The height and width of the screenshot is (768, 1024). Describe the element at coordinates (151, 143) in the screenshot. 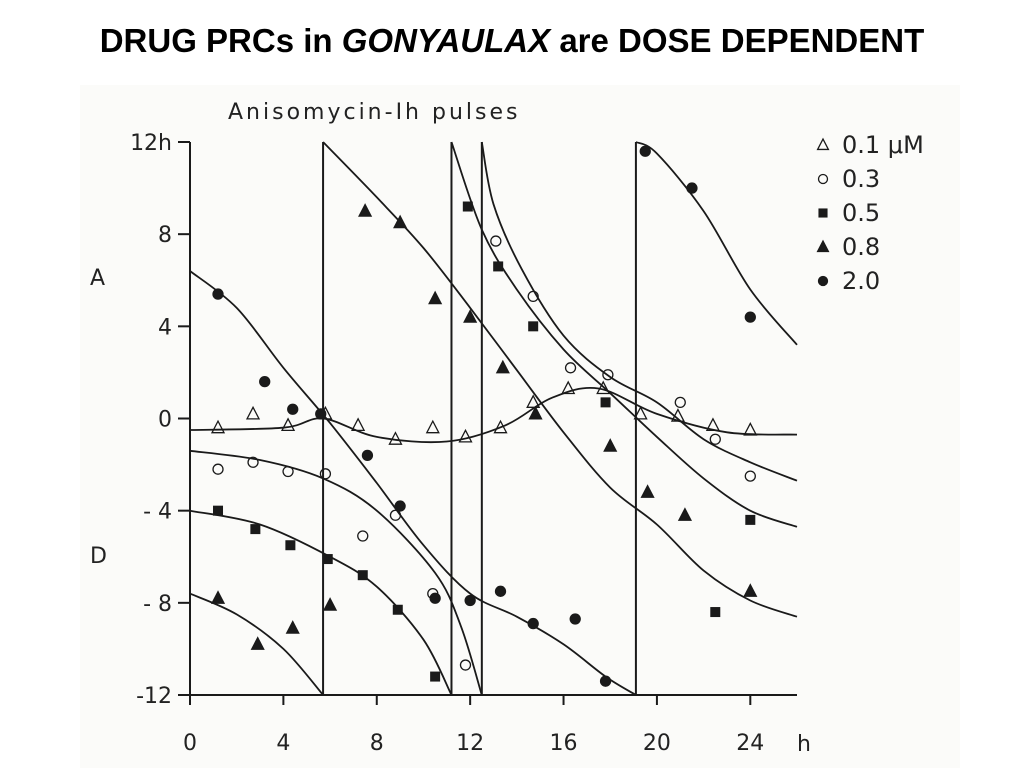

I see `y-tick-label: 12h` at that location.